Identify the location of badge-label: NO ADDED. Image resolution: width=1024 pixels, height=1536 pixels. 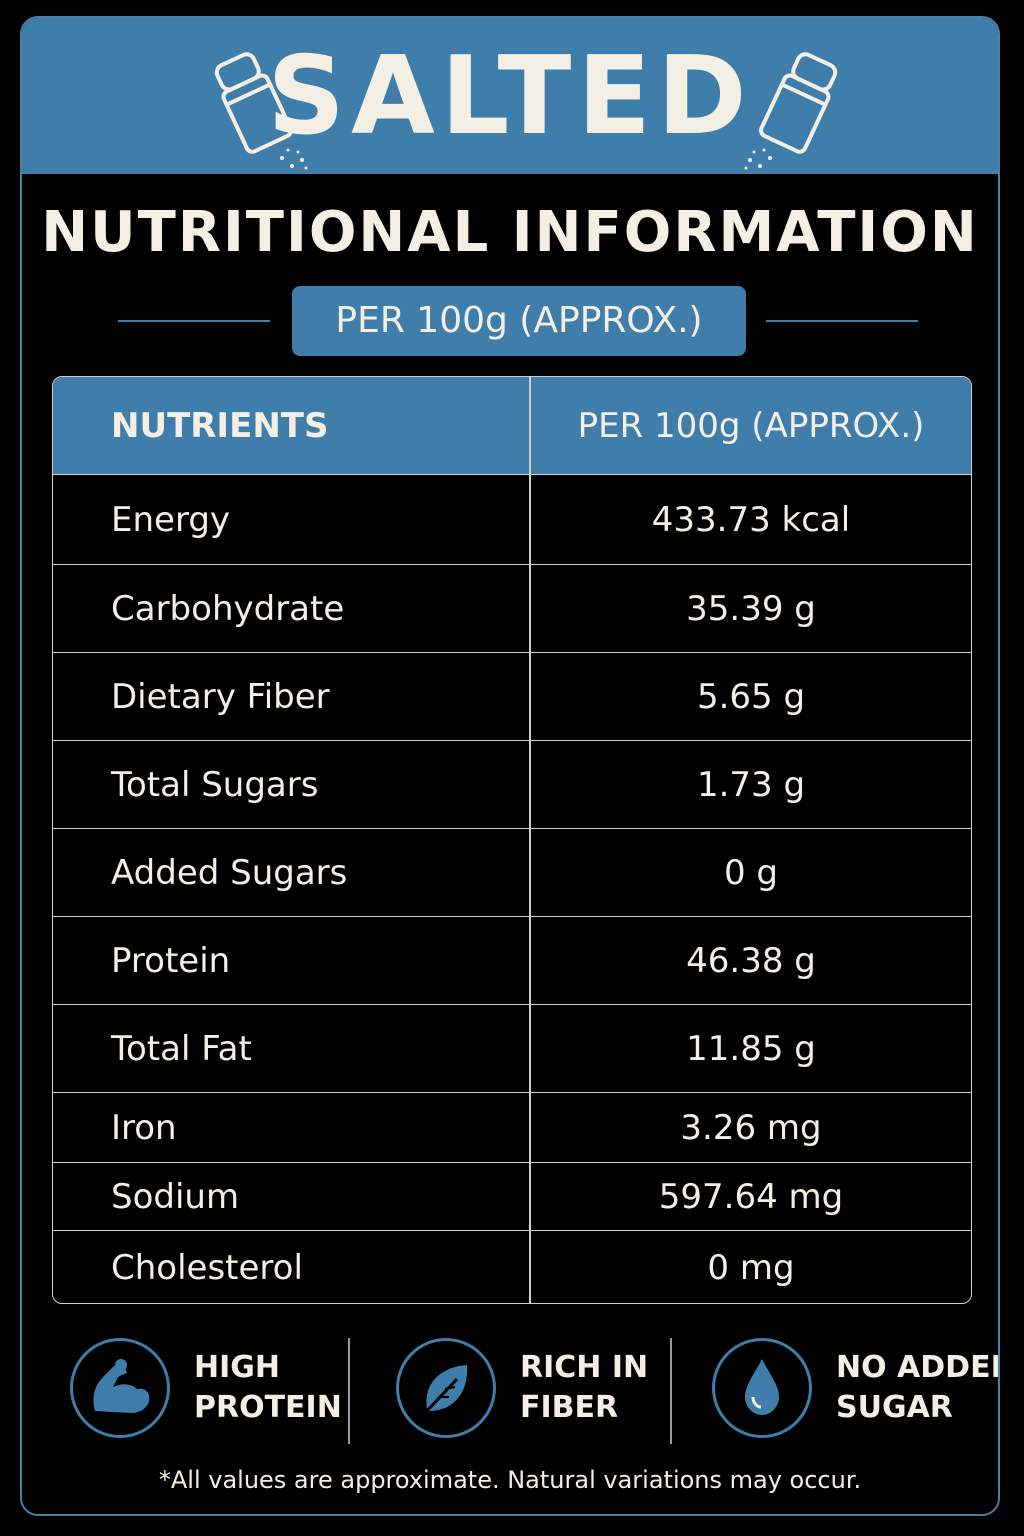
(918, 1367).